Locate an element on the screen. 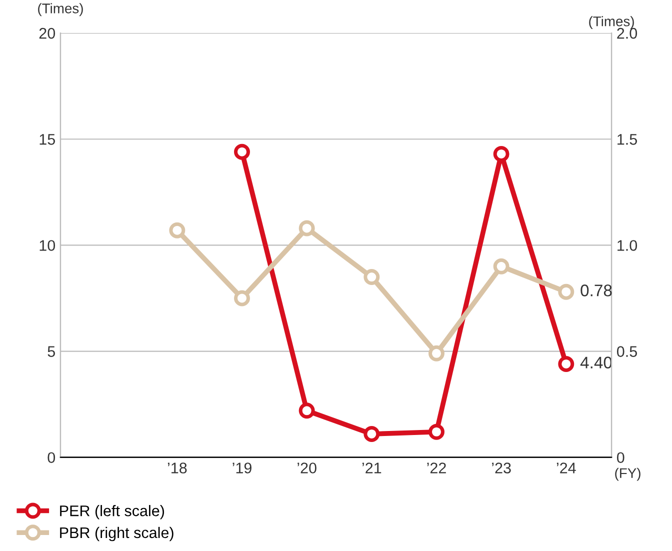 The image size is (672, 551). x-tick-label: ’24 is located at coordinates (566, 468).